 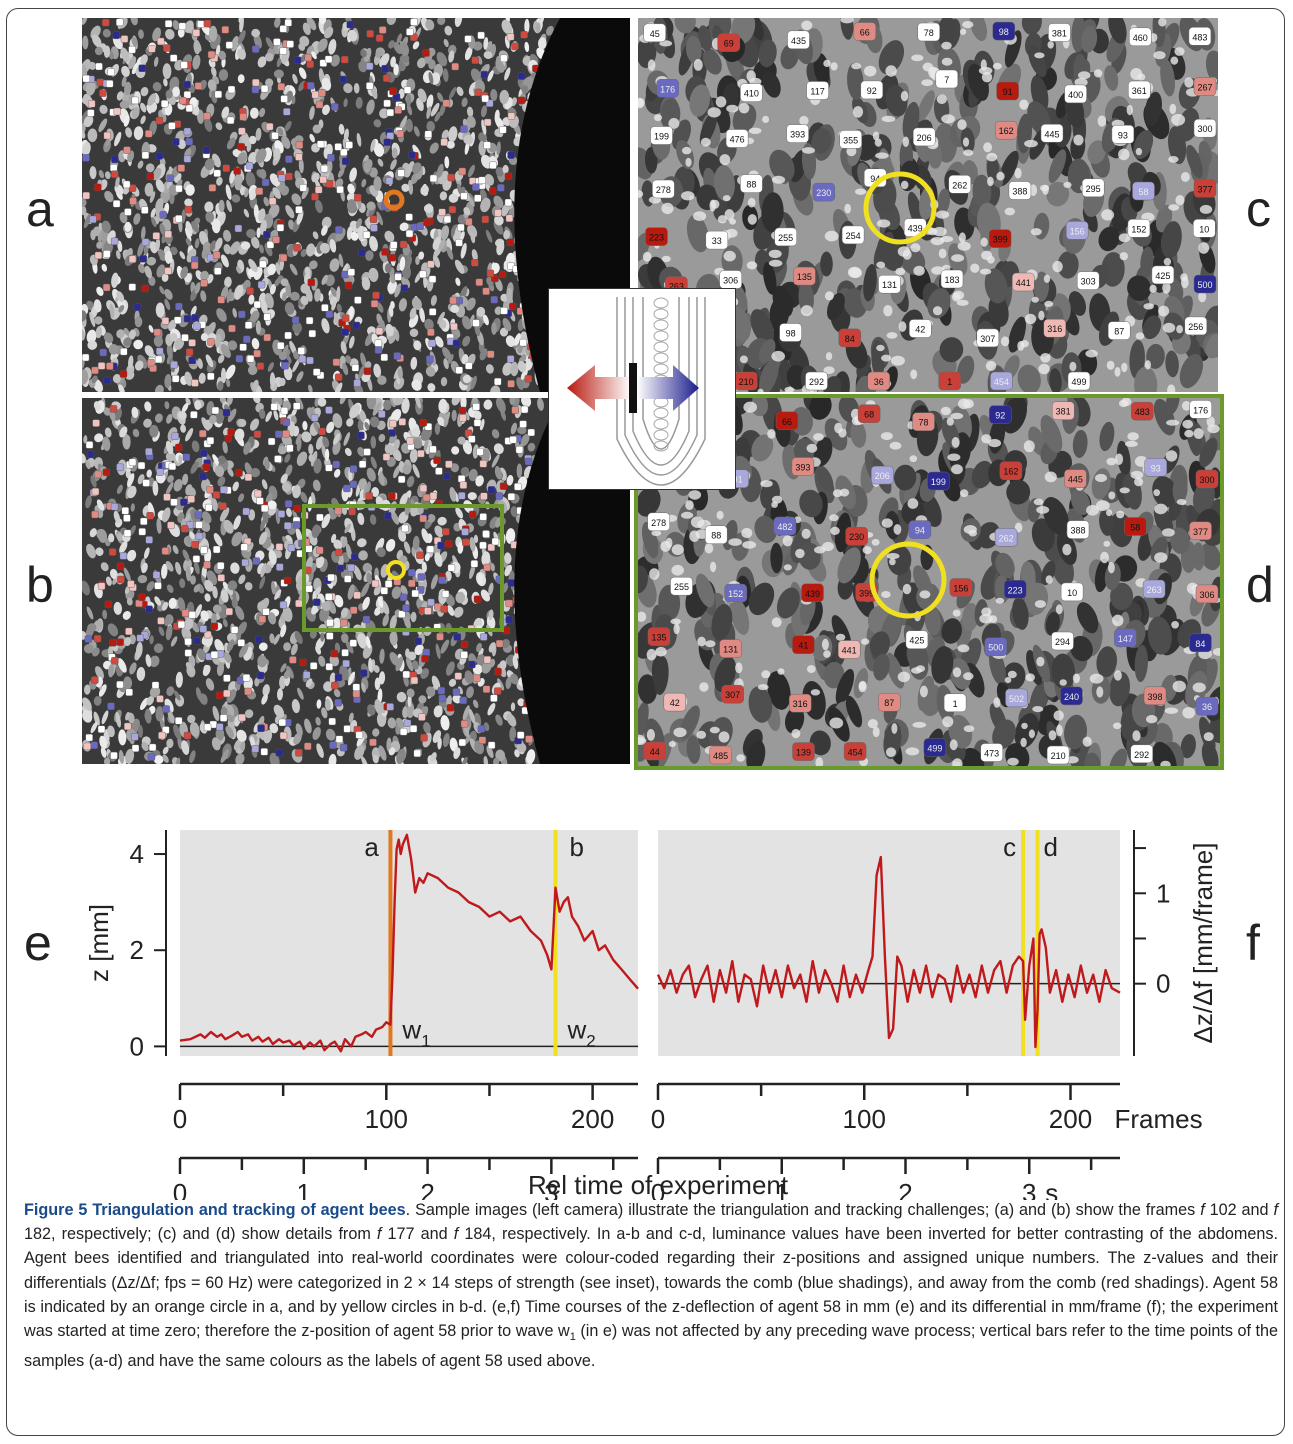 What do you see at coordinates (137, 854) in the screenshot?
I see `y-tick-label: 4` at bounding box center [137, 854].